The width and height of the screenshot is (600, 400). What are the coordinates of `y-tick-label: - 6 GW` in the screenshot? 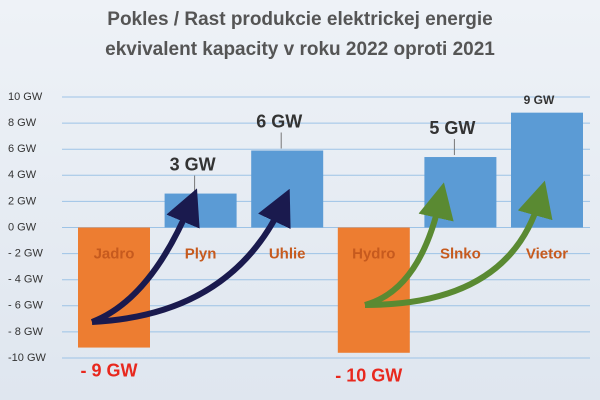 It's located at (25, 306).